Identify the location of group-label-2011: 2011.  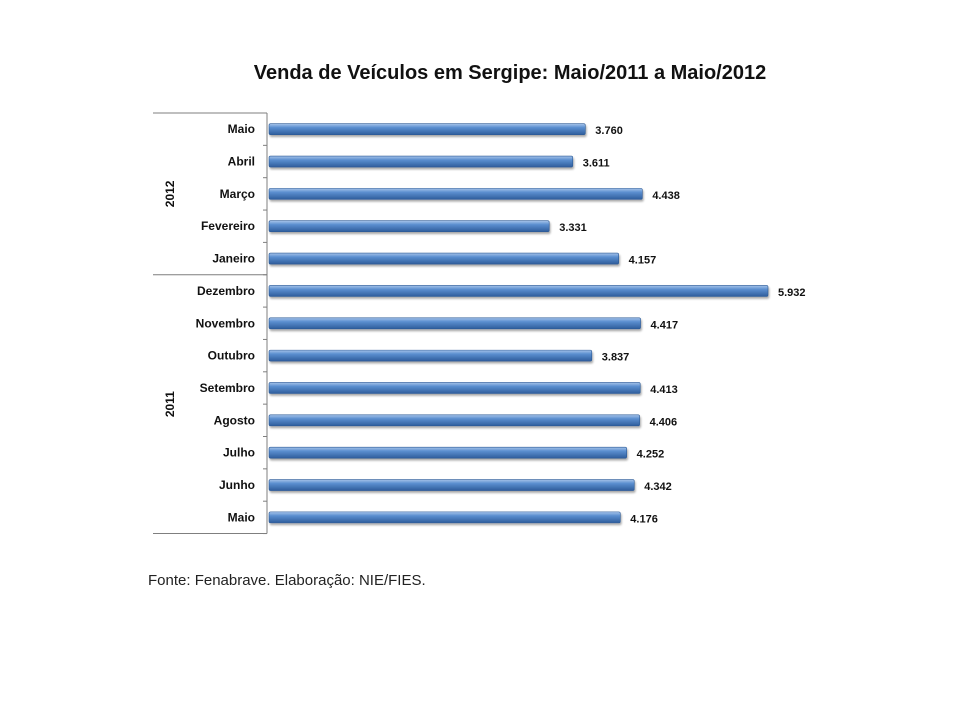
(170, 404).